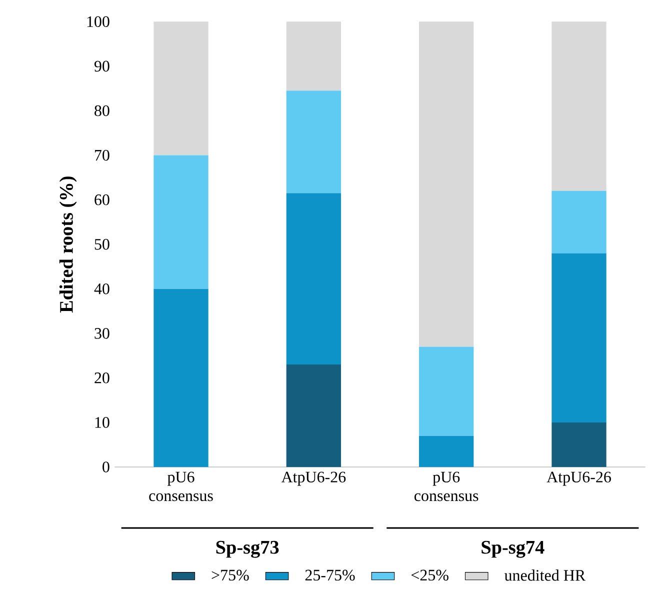  Describe the element at coordinates (102, 422) in the screenshot. I see `y-tick-label: 10` at that location.